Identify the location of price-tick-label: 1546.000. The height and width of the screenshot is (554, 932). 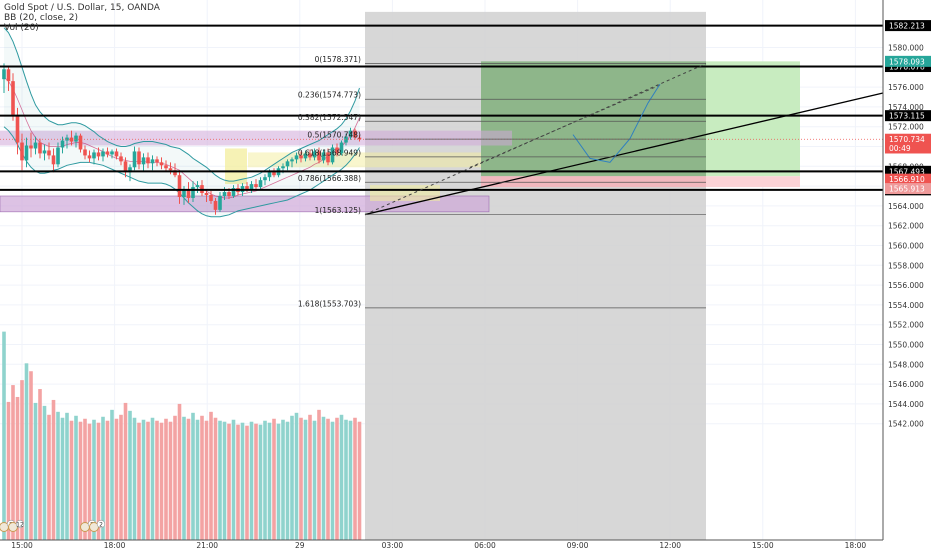
(906, 384).